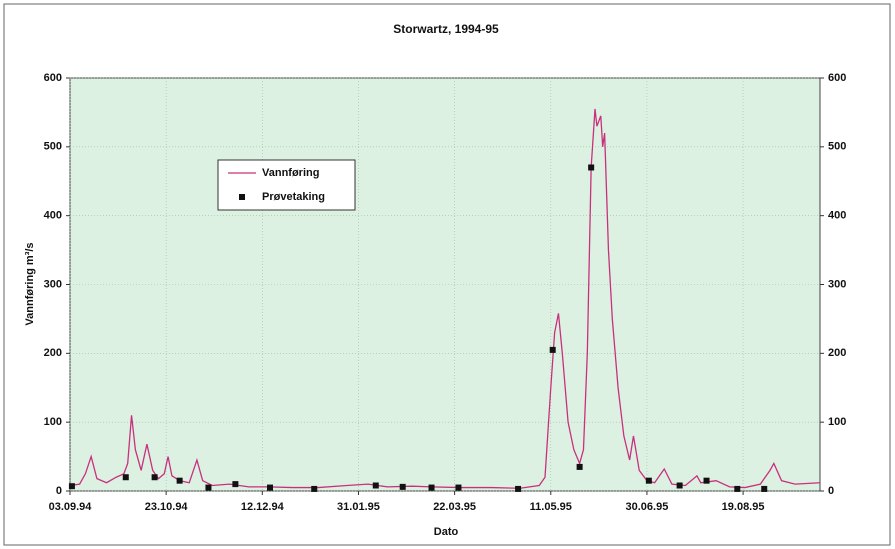 This screenshot has height=549, width=895. Describe the element at coordinates (837, 78) in the screenshot. I see `y2-tick-label: 600` at that location.